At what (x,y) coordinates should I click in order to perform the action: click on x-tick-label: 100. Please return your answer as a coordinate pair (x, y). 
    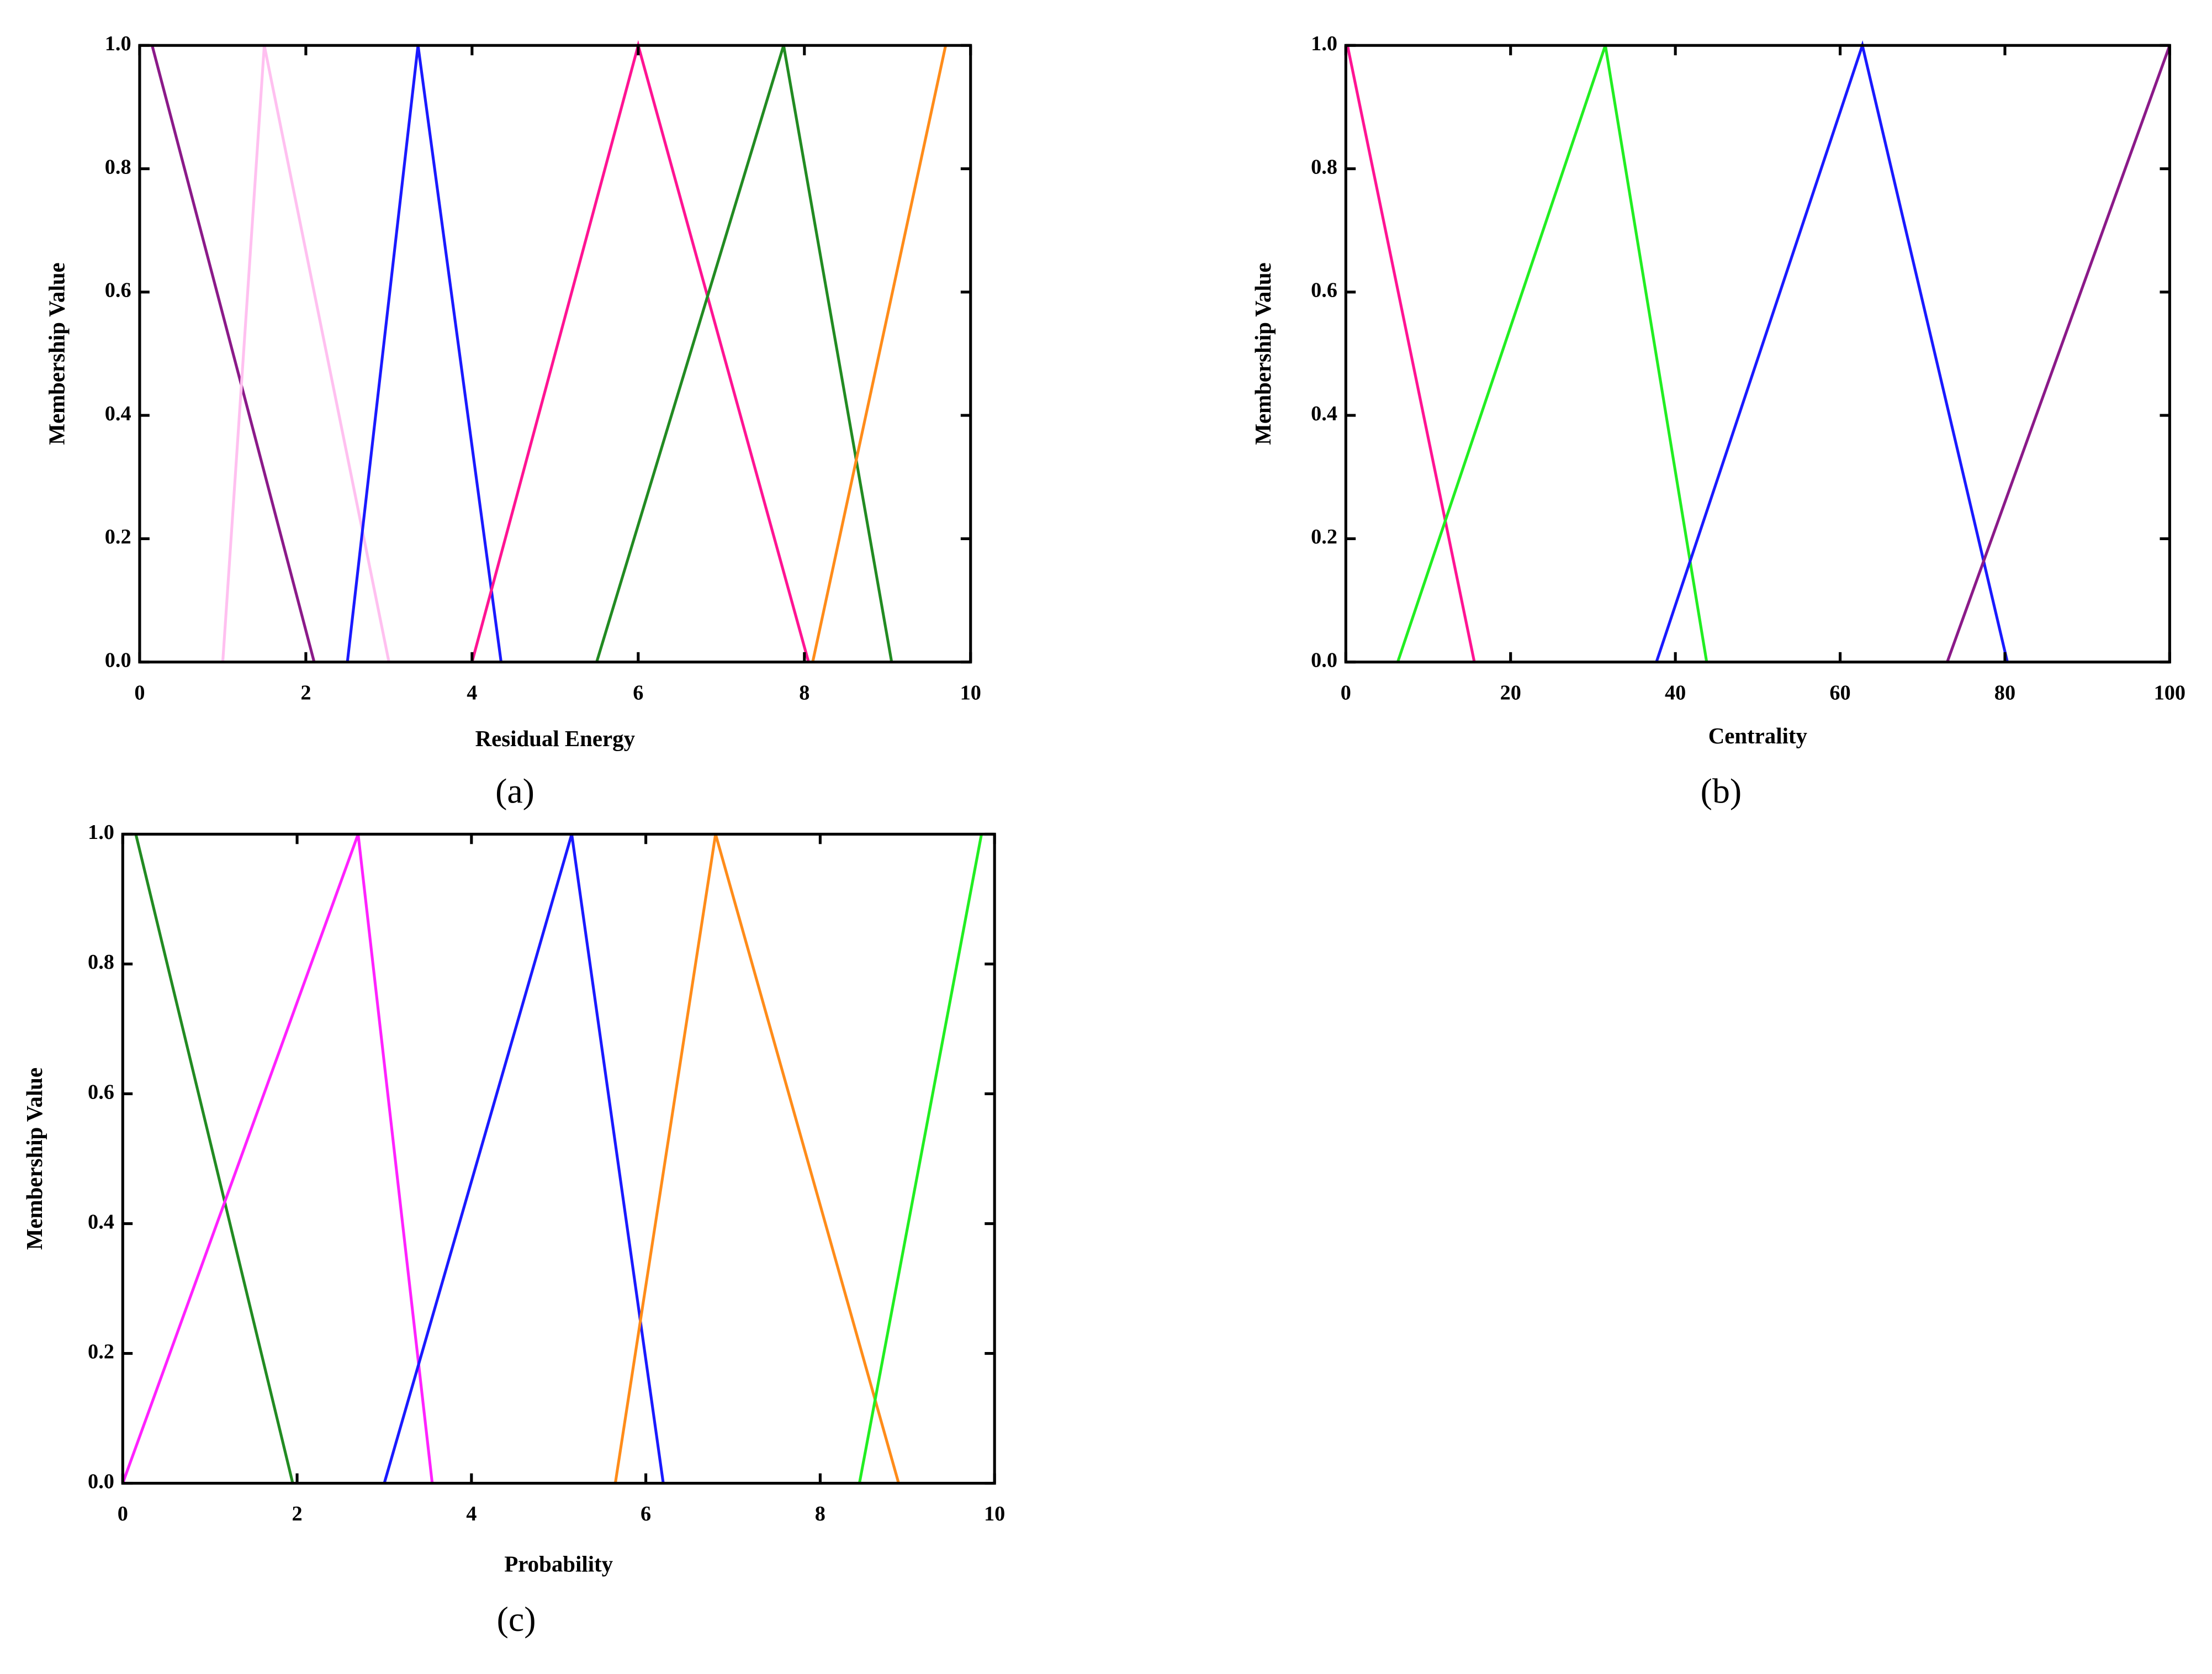
    Looking at the image, I should click on (2169, 692).